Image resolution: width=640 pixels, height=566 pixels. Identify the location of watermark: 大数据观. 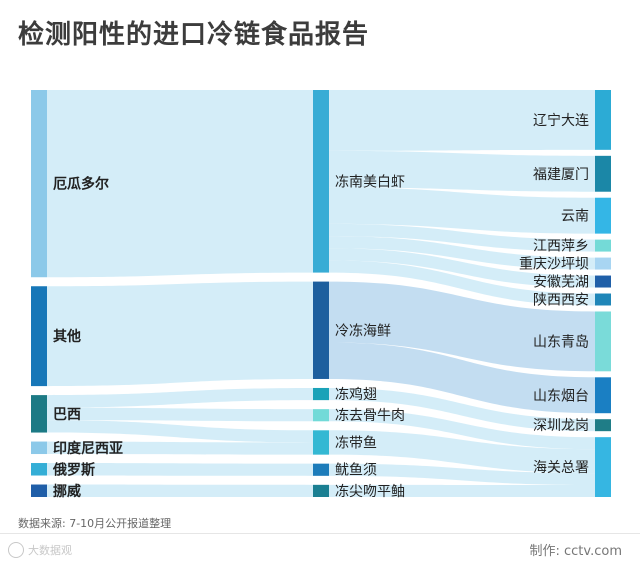
(40, 550).